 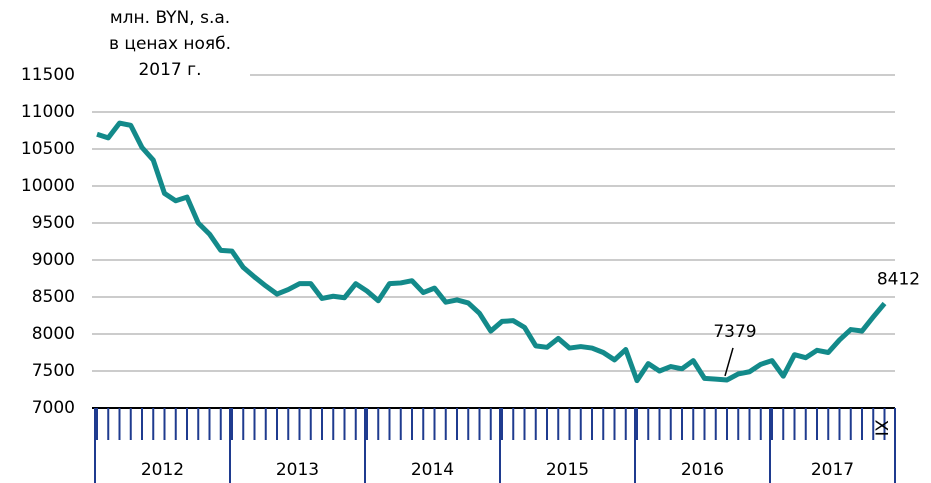 I want to click on y-tick-label: 7500, so click(x=53, y=371).